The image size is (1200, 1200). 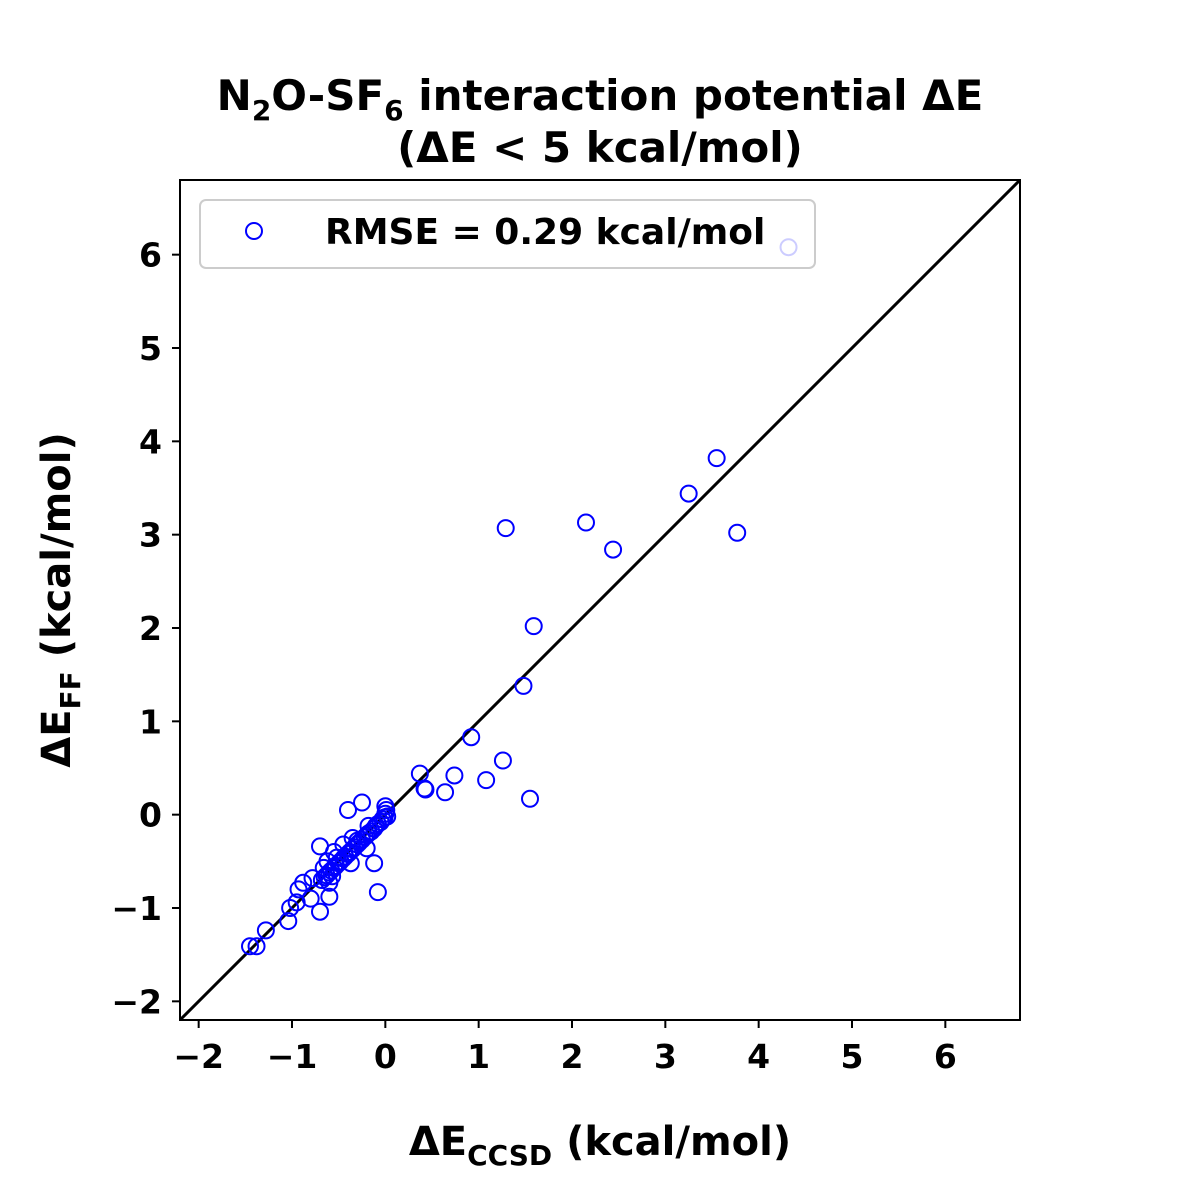 What do you see at coordinates (234, 95) in the screenshot?
I see `title-part-n: N` at bounding box center [234, 95].